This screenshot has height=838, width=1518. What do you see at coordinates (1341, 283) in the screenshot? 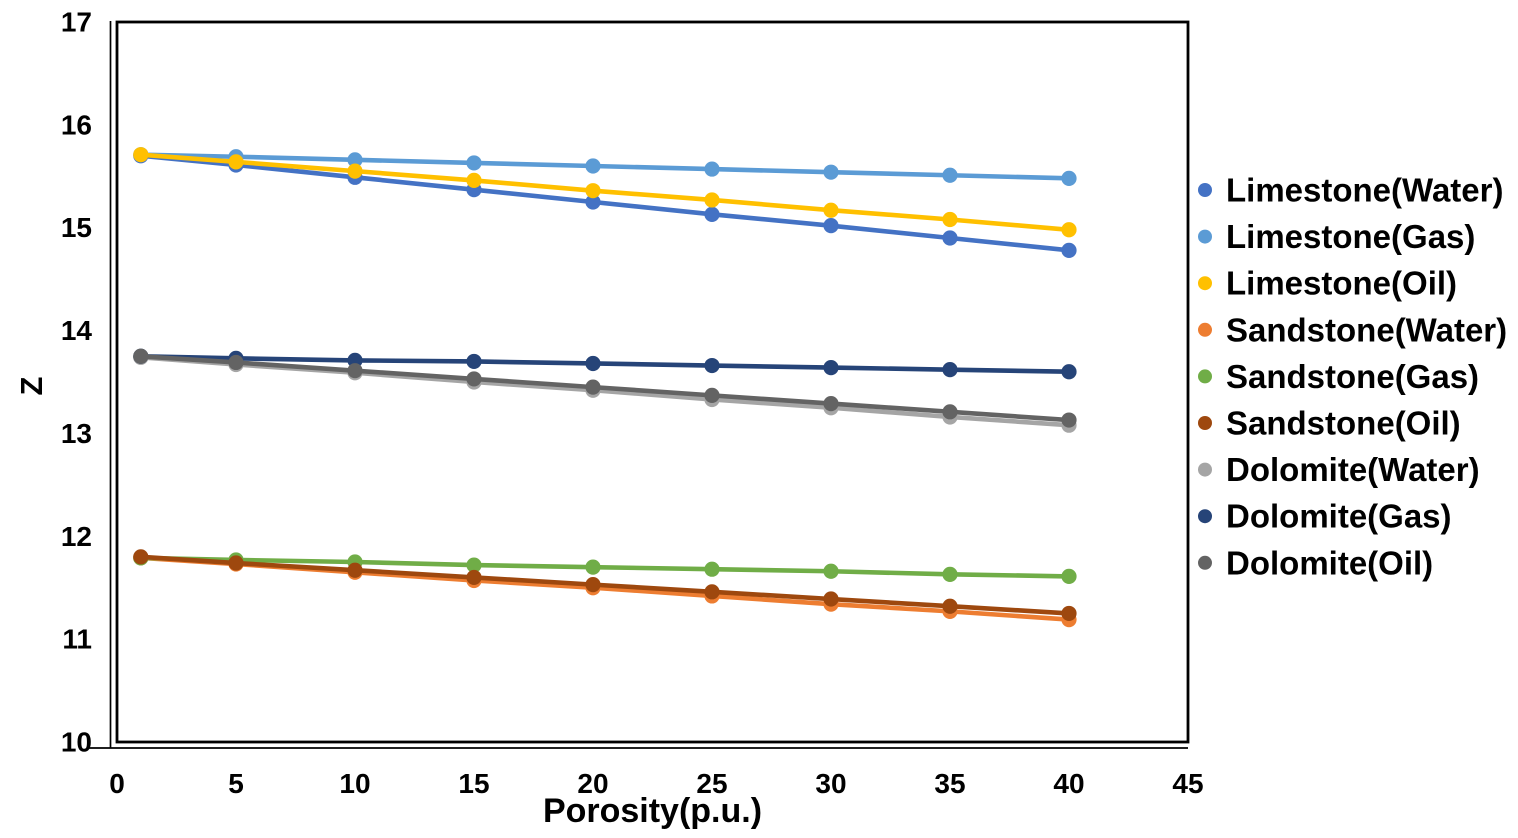
I see `legend-label-limestone-oil: Limestone(Oil)` at bounding box center [1341, 283].